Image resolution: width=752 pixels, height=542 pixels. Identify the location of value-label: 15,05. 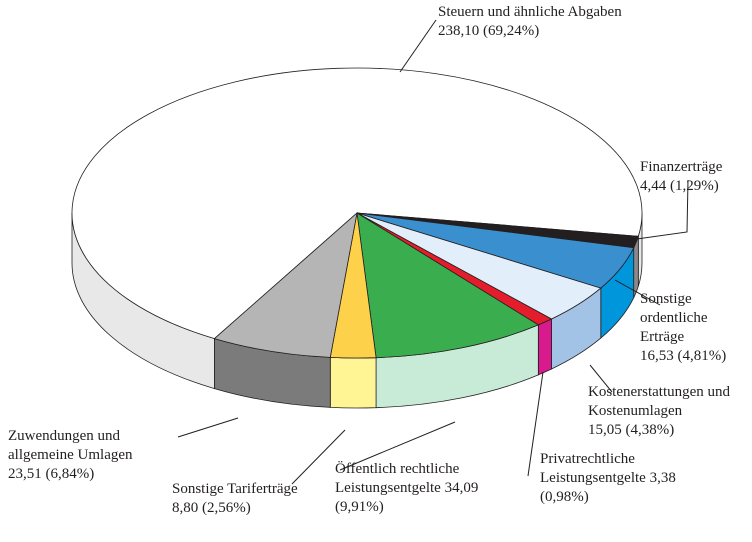
(605, 430).